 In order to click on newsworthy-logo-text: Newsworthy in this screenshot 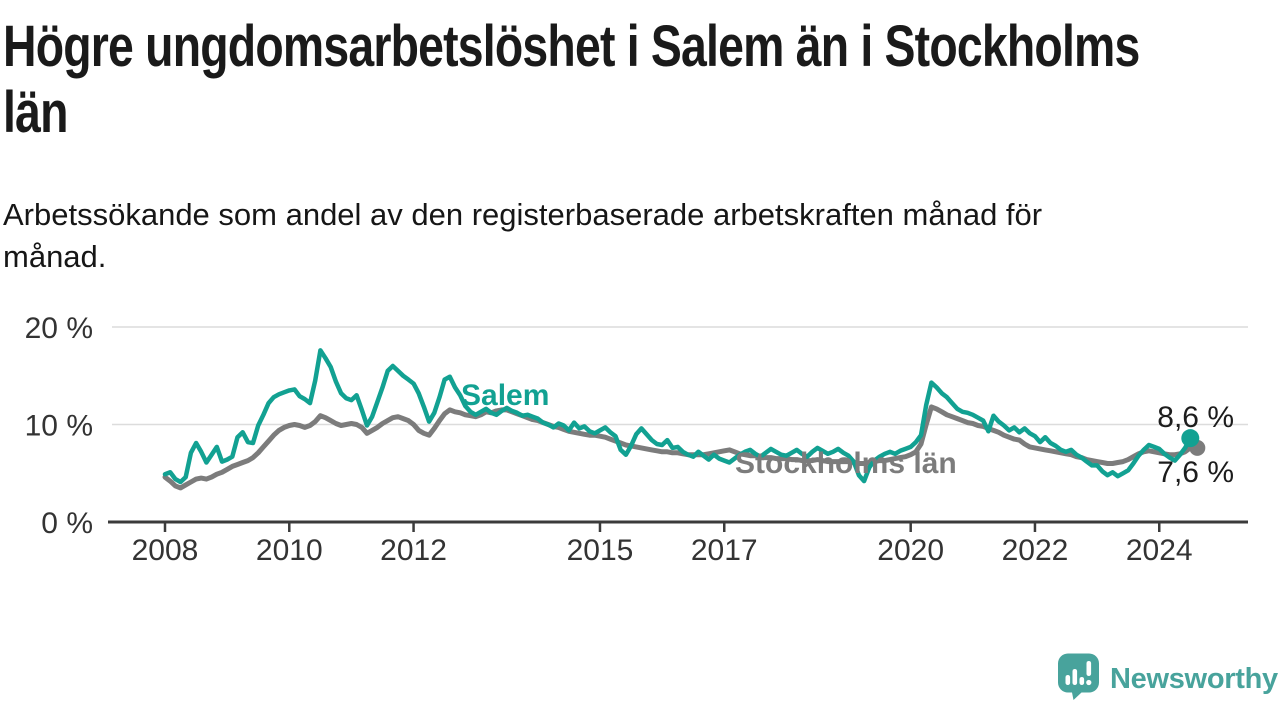, I will do `click(1194, 678)`.